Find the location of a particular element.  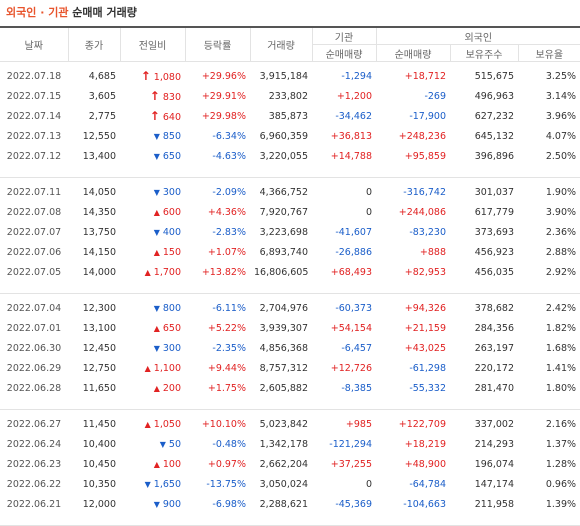

close: 12,300 is located at coordinates (99, 308).